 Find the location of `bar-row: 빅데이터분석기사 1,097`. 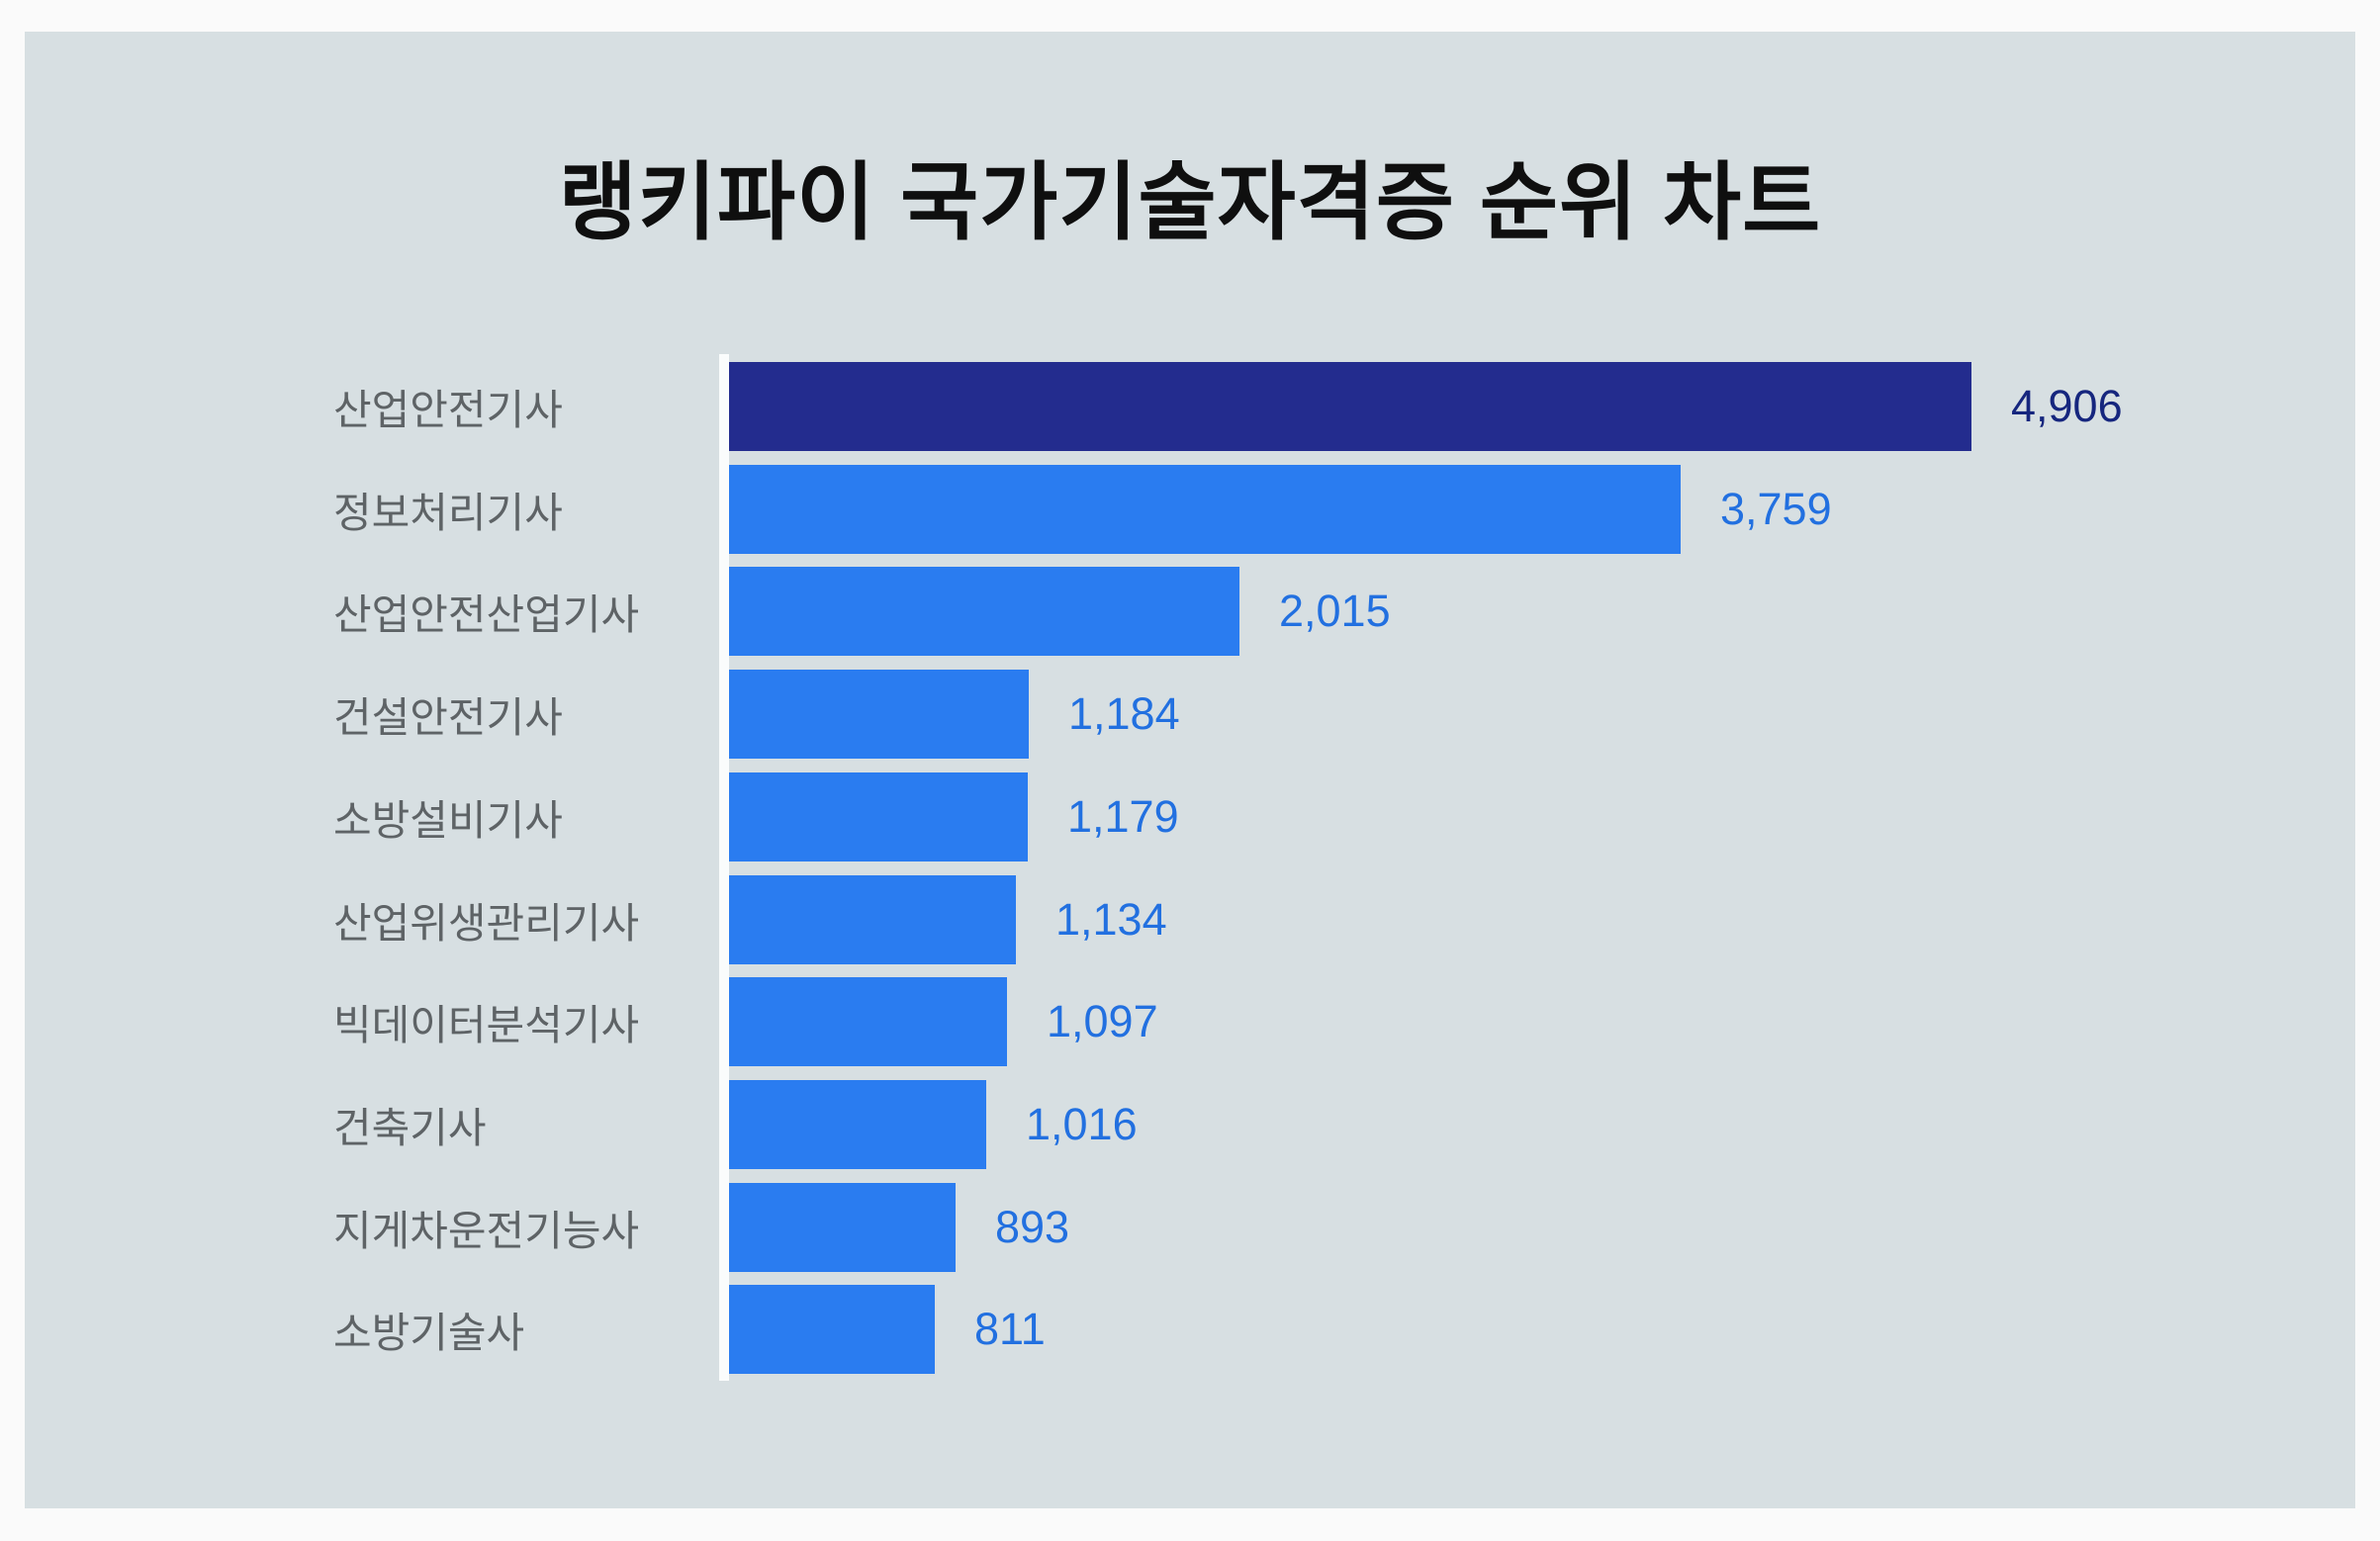

bar-row: 빅데이터분석기사 1,097 is located at coordinates (1190, 1021).